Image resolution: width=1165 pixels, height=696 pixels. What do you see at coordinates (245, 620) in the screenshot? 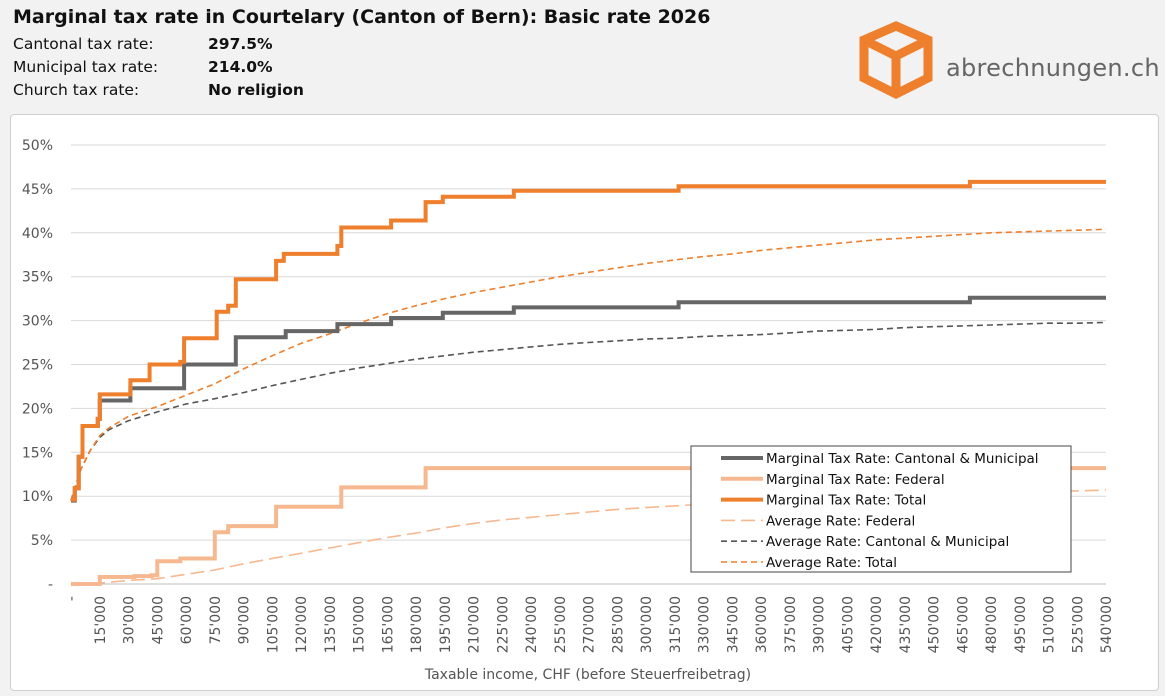
I see `x-tick-label: 90'000` at bounding box center [245, 620].